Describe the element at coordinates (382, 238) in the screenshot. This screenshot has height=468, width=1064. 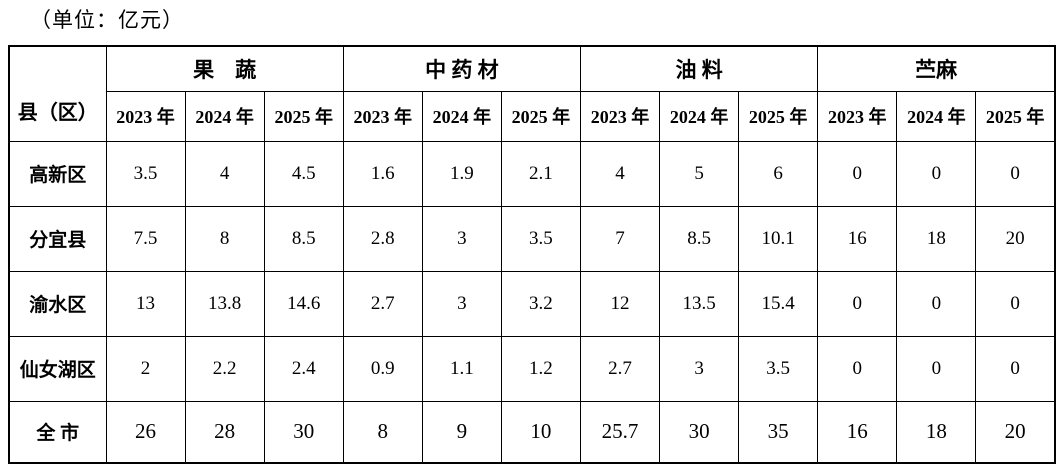
I see `table-cell: 2.8` at that location.